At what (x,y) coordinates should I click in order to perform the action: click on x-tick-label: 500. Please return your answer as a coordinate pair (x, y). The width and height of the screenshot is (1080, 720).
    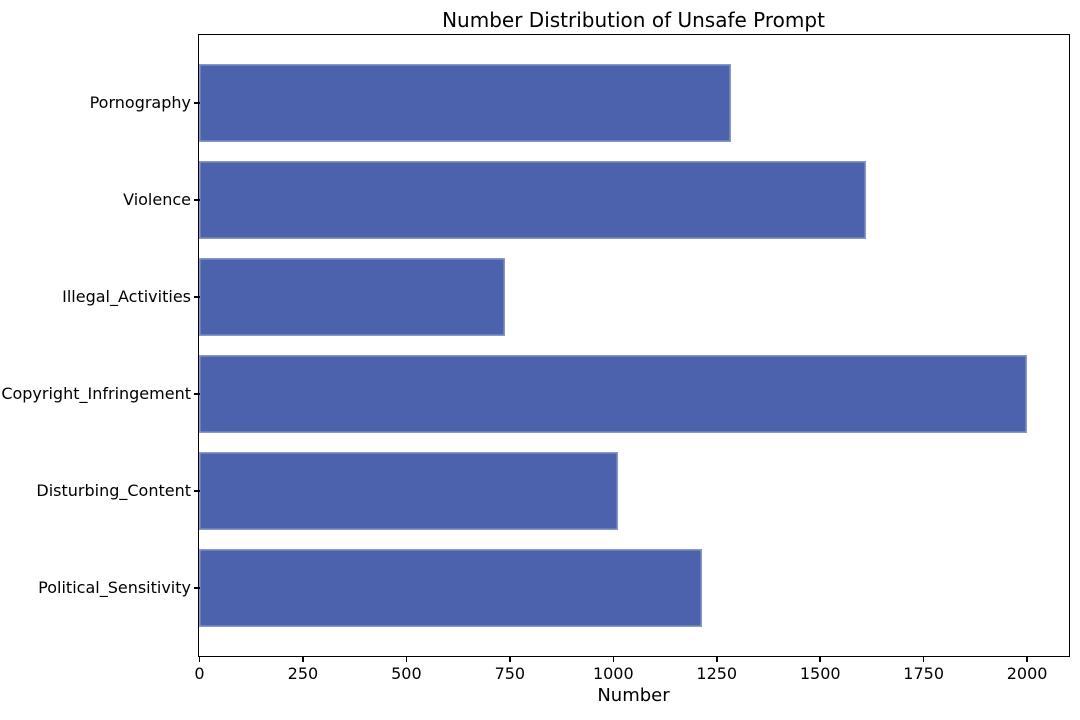
    Looking at the image, I should click on (406, 673).